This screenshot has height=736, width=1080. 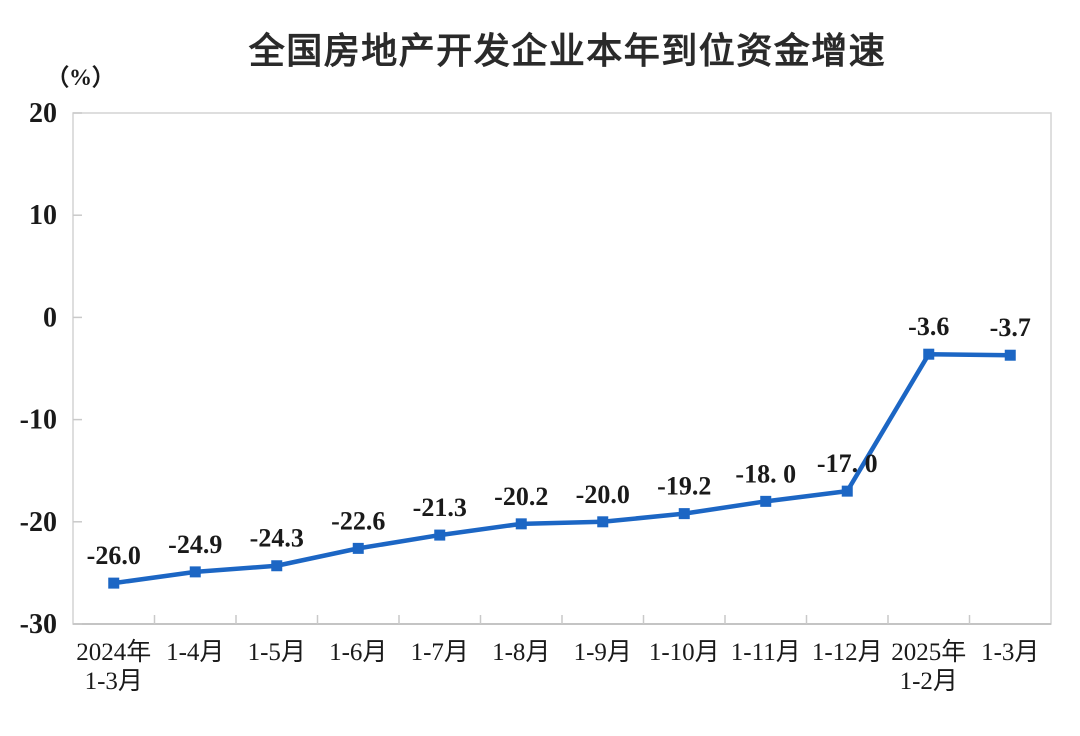 What do you see at coordinates (847, 463) in the screenshot?
I see `data-point-label: -17. 0` at bounding box center [847, 463].